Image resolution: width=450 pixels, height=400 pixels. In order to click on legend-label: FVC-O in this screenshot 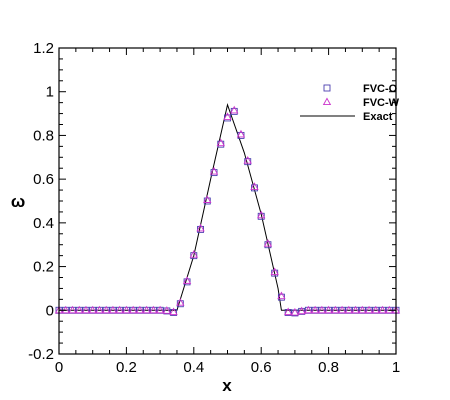, I will do `click(380, 89)`.